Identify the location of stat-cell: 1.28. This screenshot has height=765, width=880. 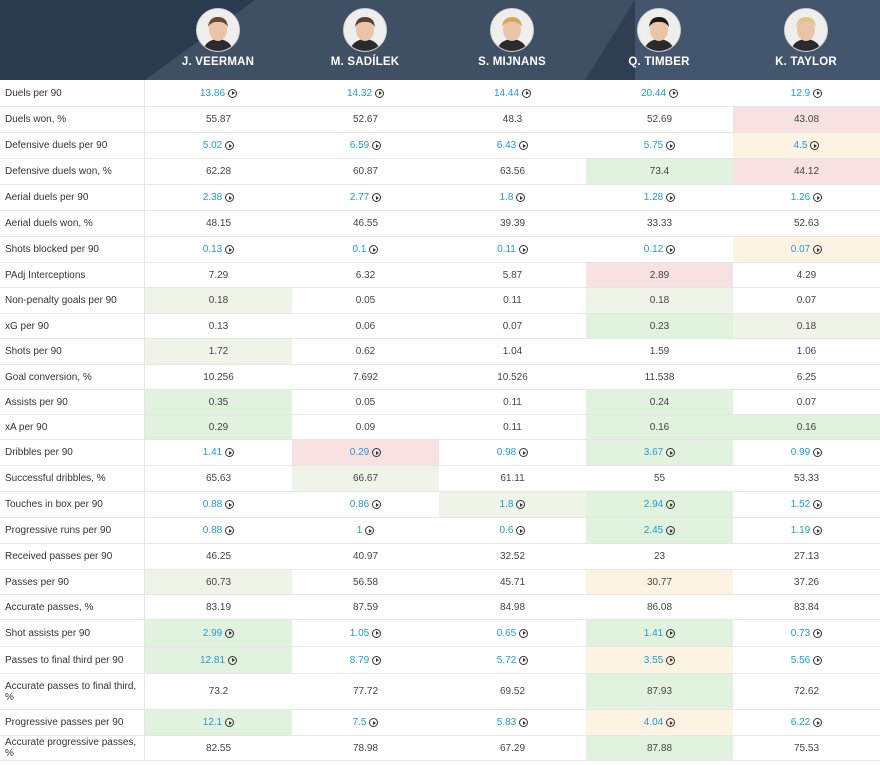
(659, 197).